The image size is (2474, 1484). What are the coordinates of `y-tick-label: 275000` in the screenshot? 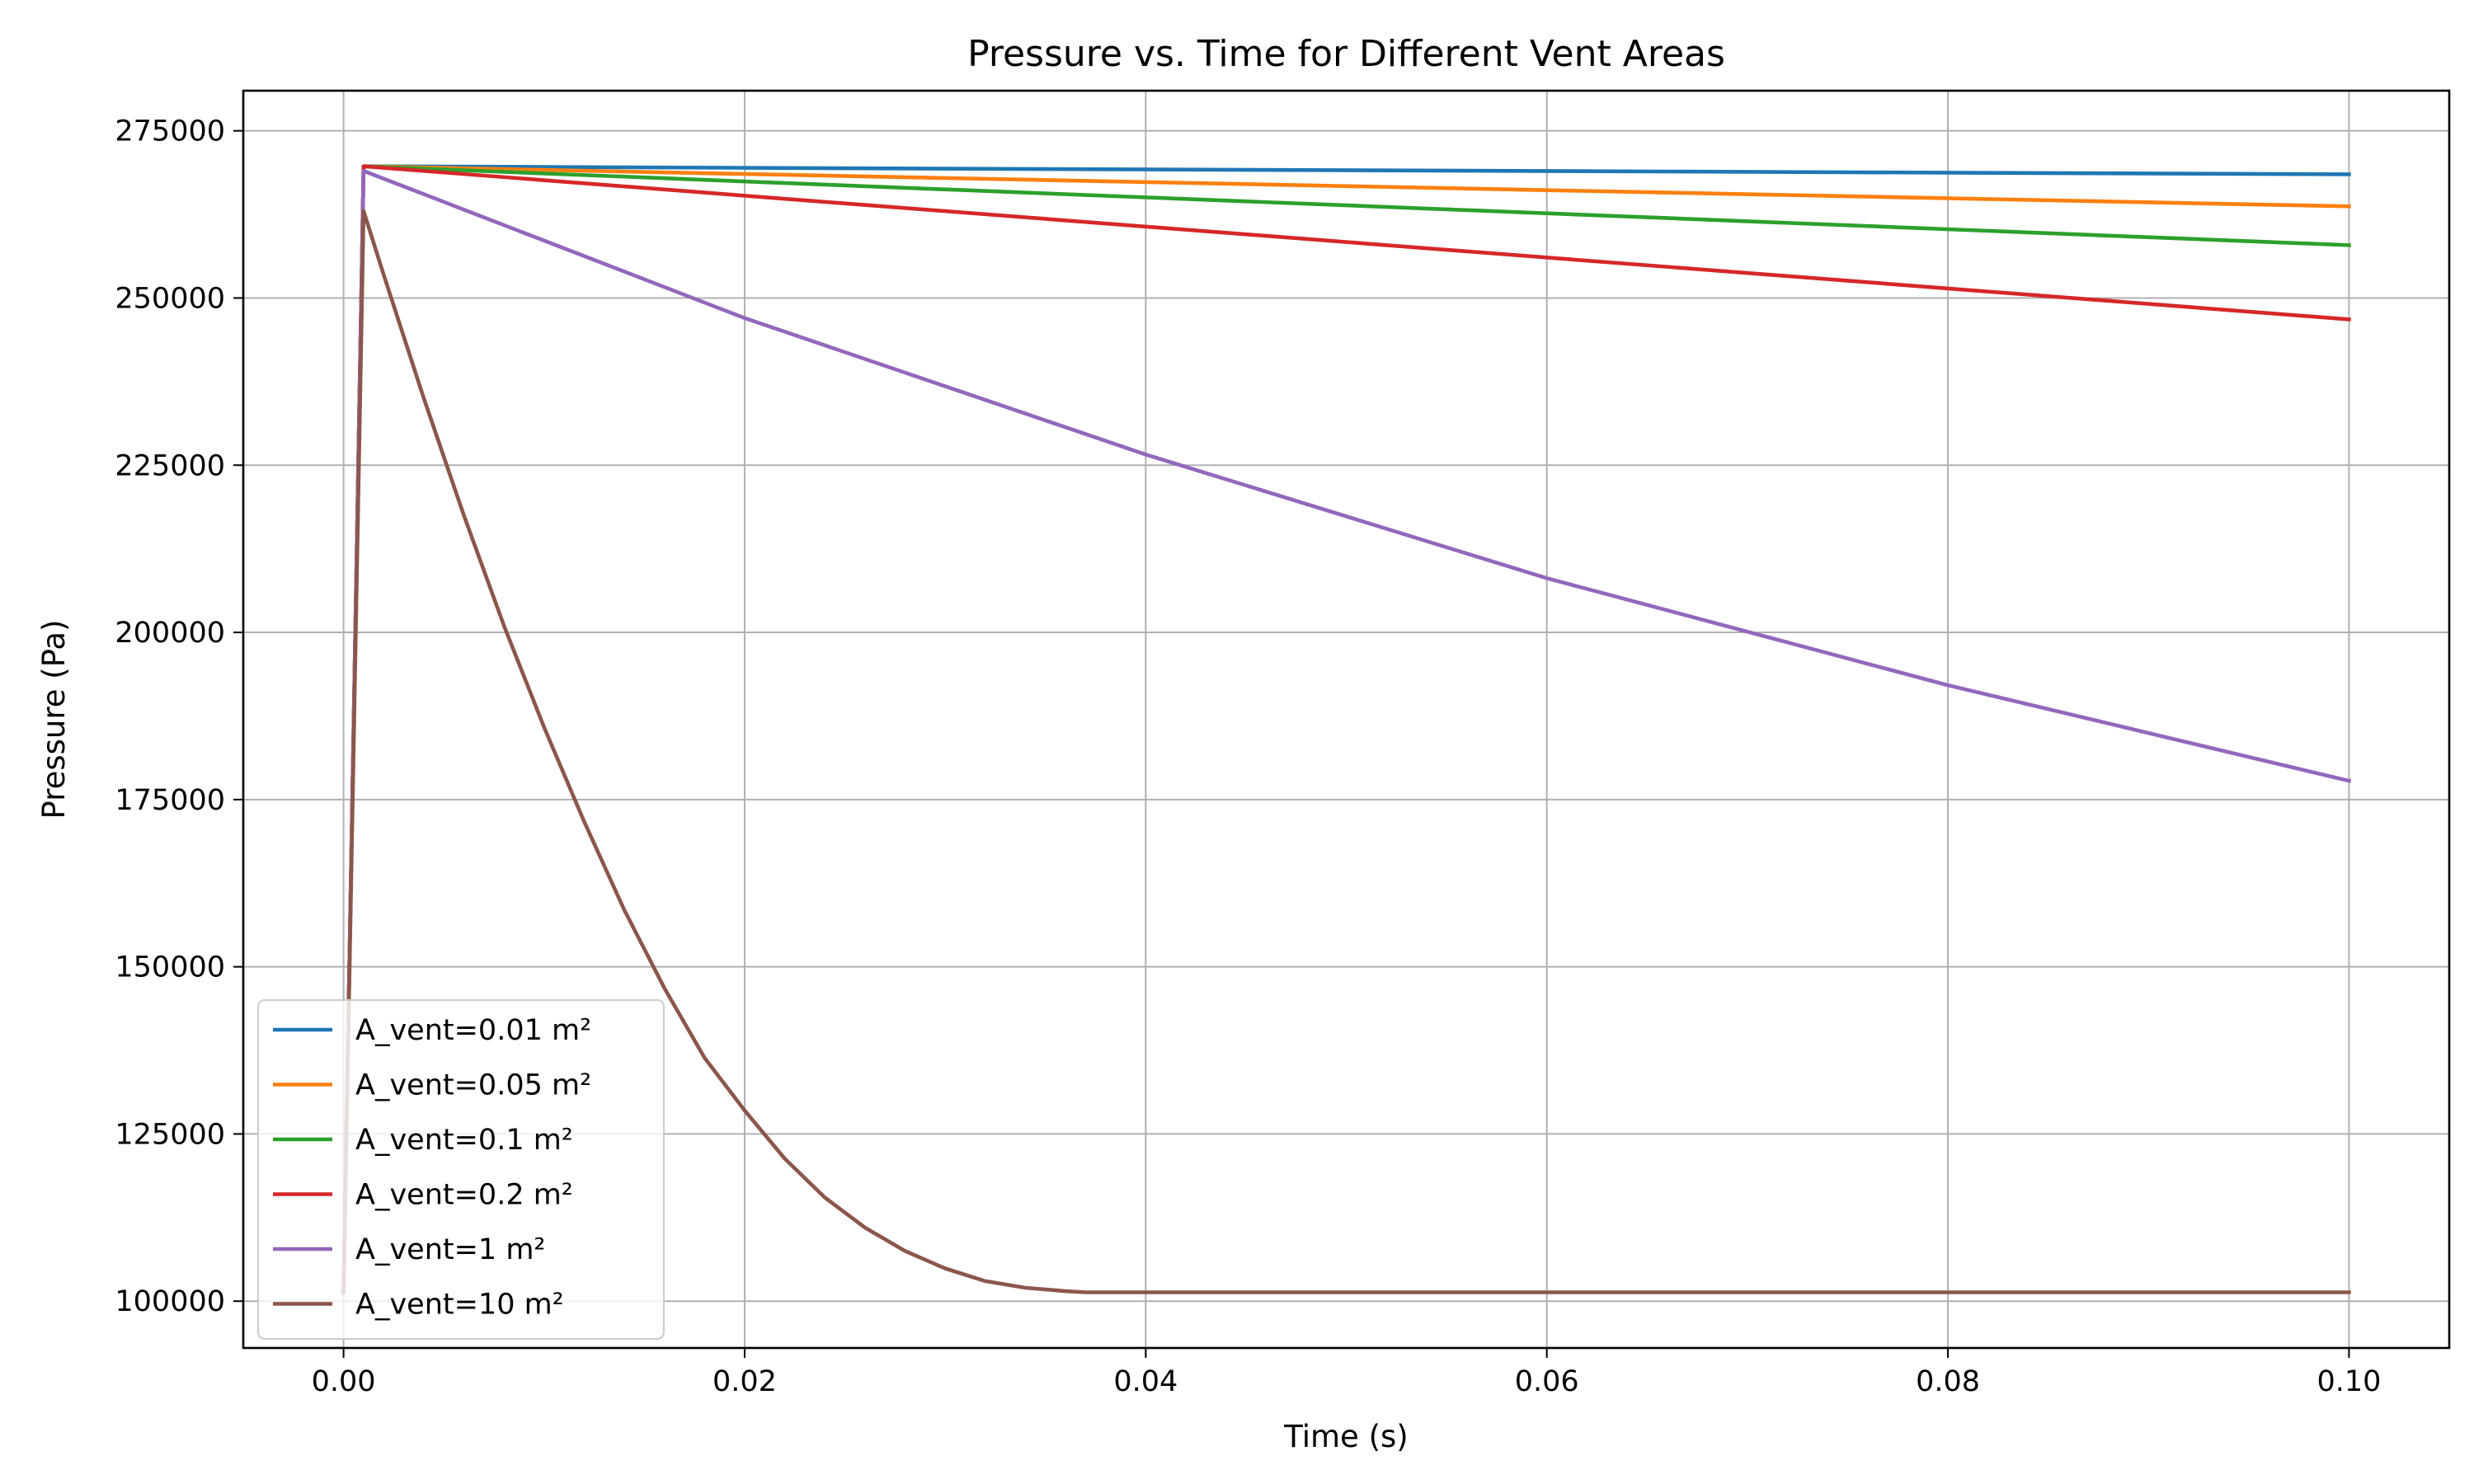 It's located at (170, 131).